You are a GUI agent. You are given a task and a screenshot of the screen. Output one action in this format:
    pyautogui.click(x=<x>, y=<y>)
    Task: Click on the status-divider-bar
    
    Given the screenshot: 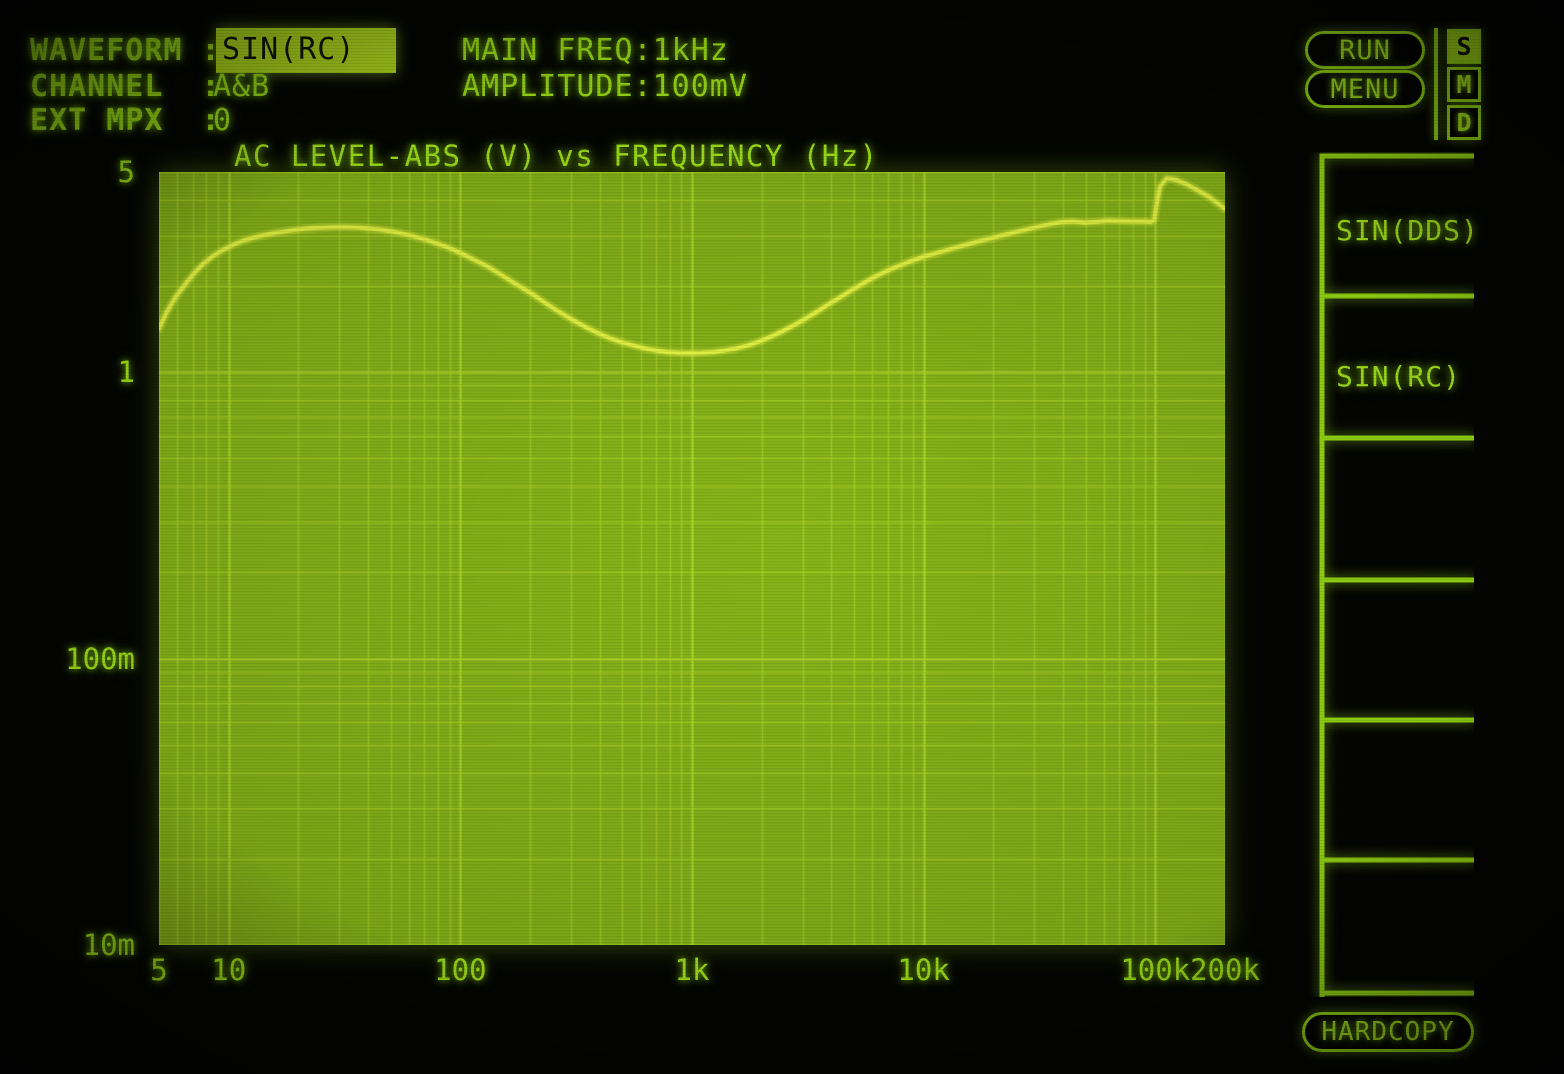 What is the action you would take?
    pyautogui.click(x=1436, y=84)
    